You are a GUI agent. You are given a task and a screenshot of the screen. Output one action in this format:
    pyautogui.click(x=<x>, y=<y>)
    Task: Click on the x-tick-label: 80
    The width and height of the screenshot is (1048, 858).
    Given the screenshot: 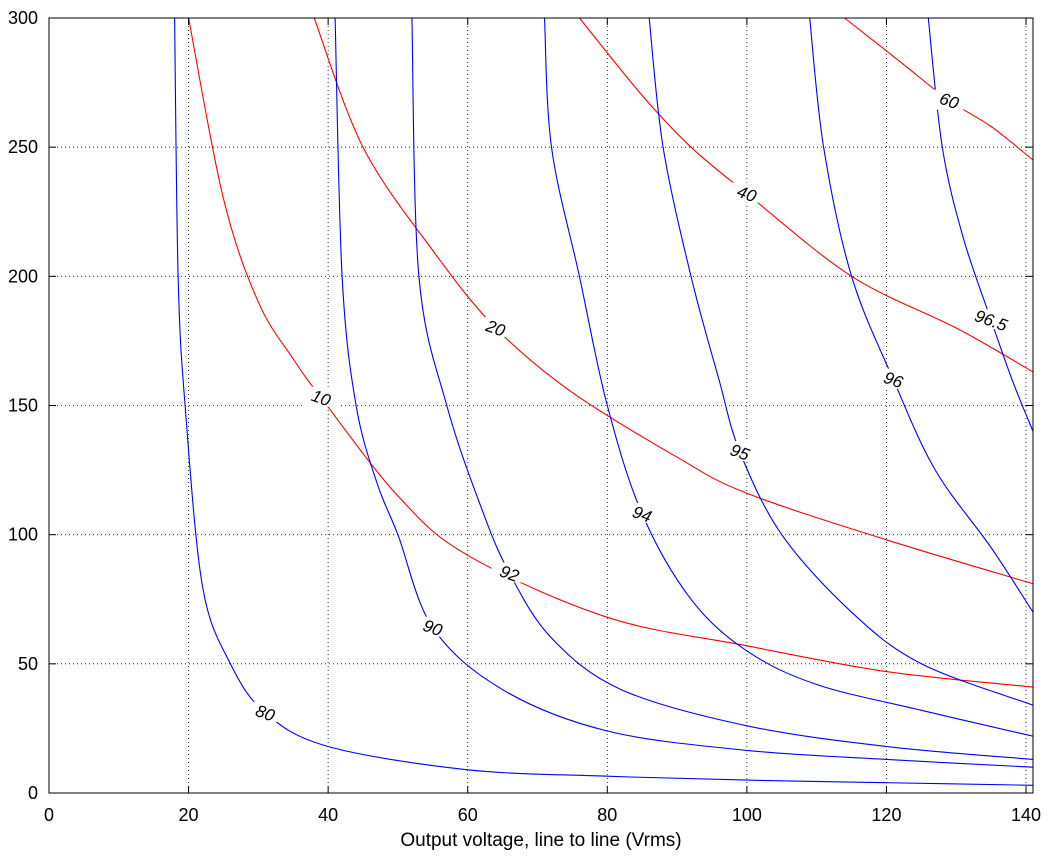 What is the action you would take?
    pyautogui.click(x=607, y=815)
    